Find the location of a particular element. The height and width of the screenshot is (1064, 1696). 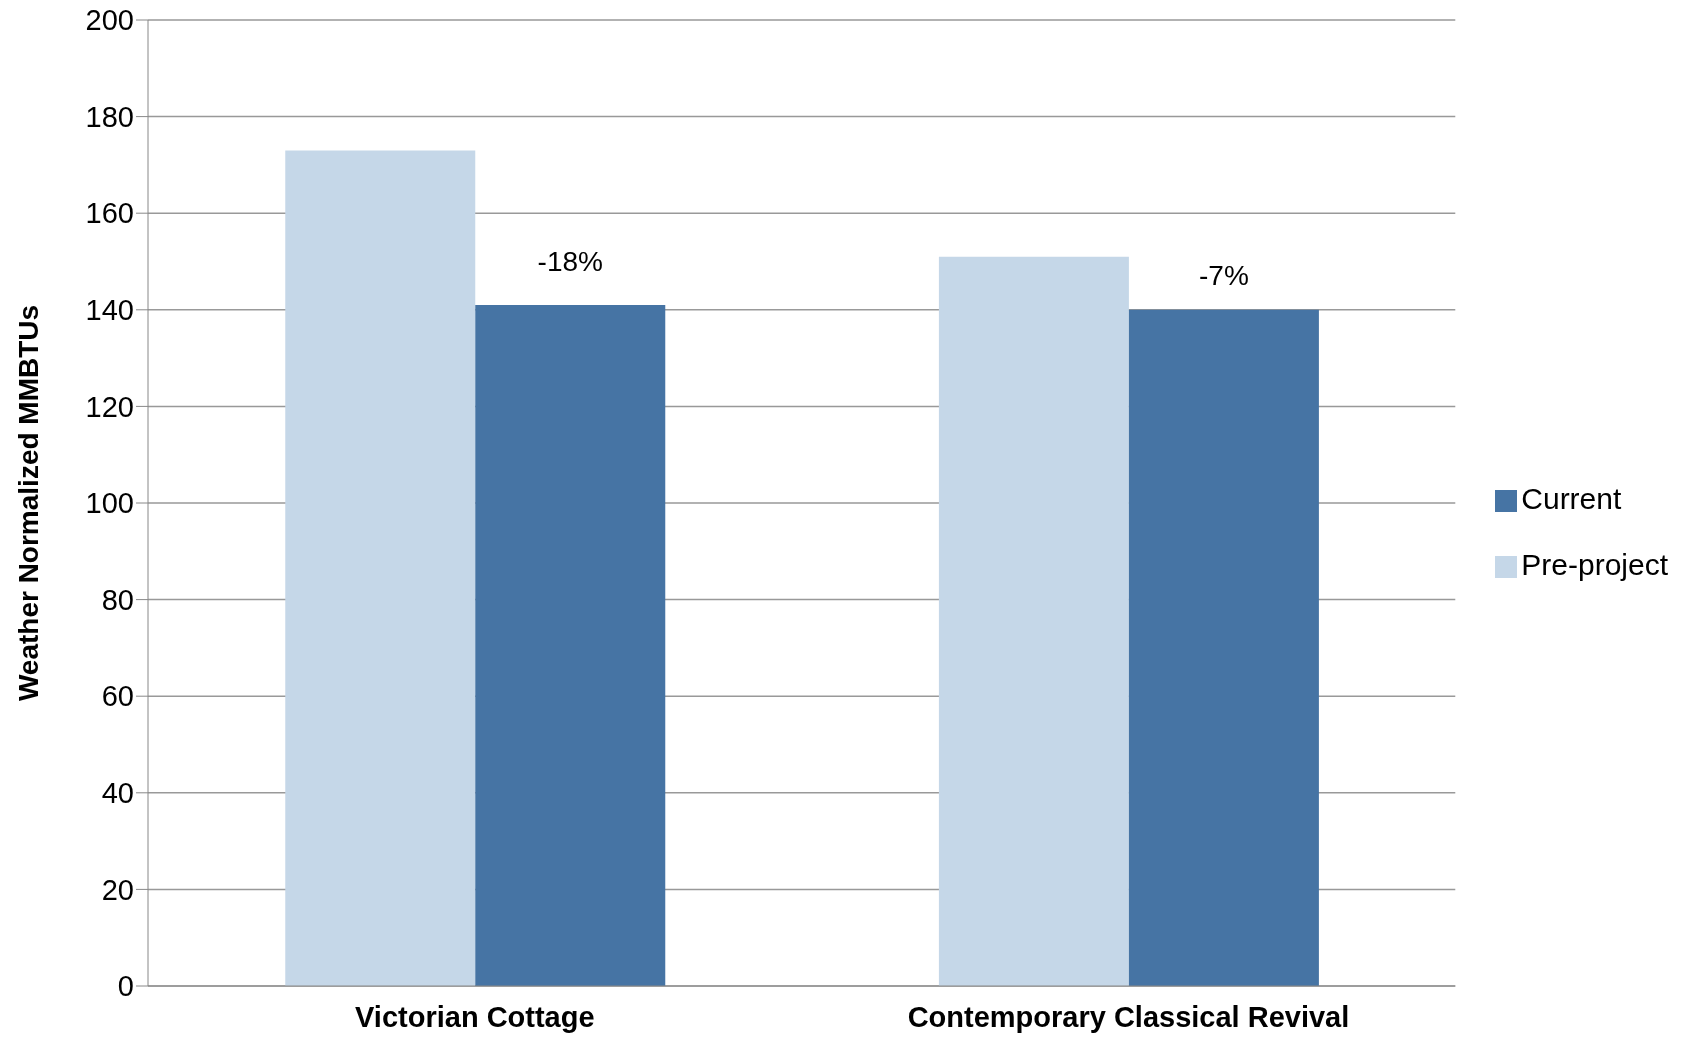

y-tick-label: 0 is located at coordinates (125, 986).